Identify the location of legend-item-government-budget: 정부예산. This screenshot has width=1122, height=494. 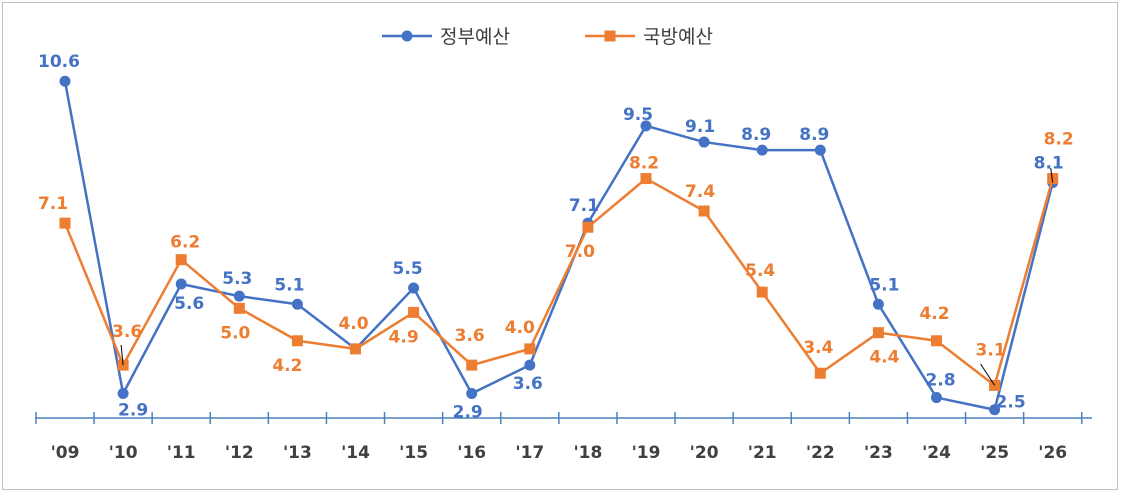
(446, 37).